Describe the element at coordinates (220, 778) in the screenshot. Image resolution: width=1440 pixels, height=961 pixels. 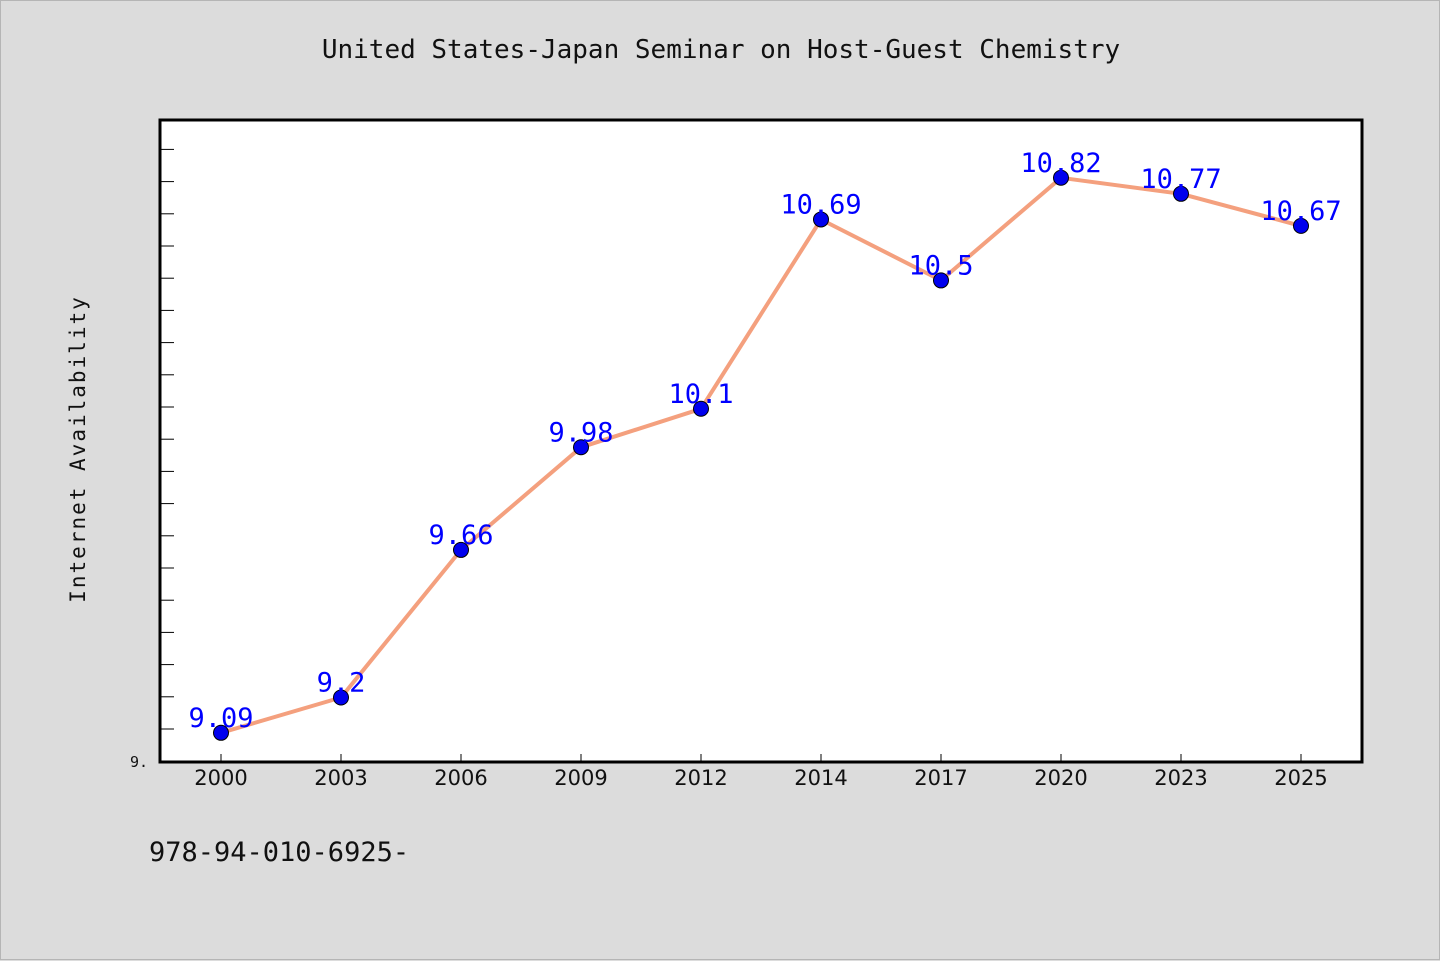
I see `x-tick-label-0: 2000` at that location.